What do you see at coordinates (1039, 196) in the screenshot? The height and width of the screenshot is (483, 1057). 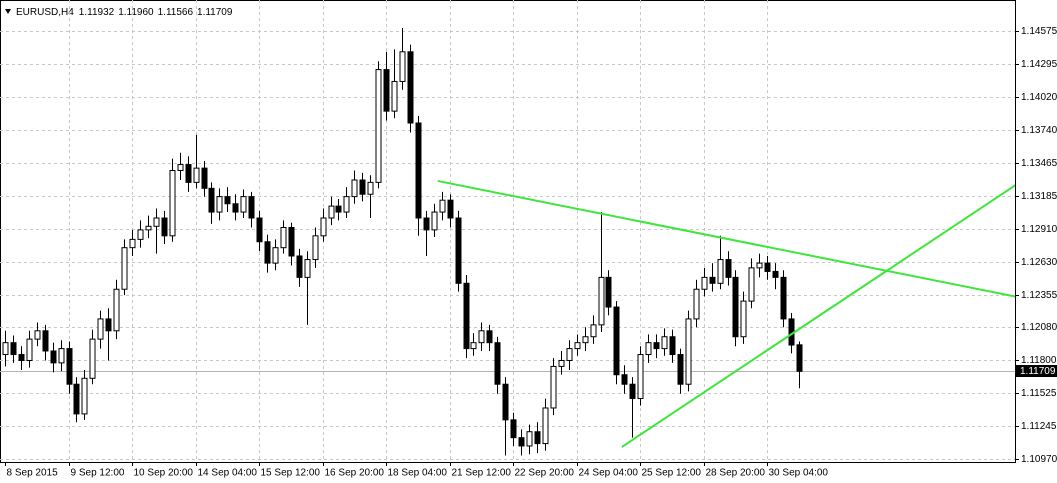 I see `y-tick-label: 1.13185` at bounding box center [1039, 196].